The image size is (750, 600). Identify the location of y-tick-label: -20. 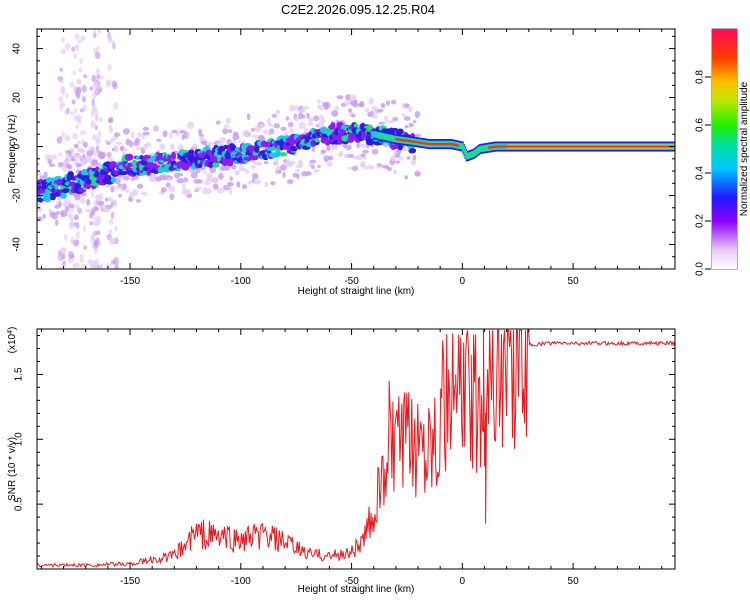
(17, 195).